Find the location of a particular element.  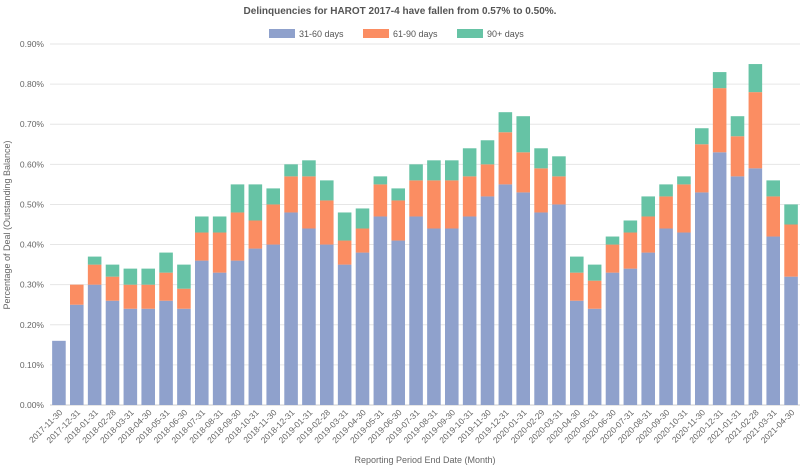

legend-label: 90+ days is located at coordinates (505, 34).